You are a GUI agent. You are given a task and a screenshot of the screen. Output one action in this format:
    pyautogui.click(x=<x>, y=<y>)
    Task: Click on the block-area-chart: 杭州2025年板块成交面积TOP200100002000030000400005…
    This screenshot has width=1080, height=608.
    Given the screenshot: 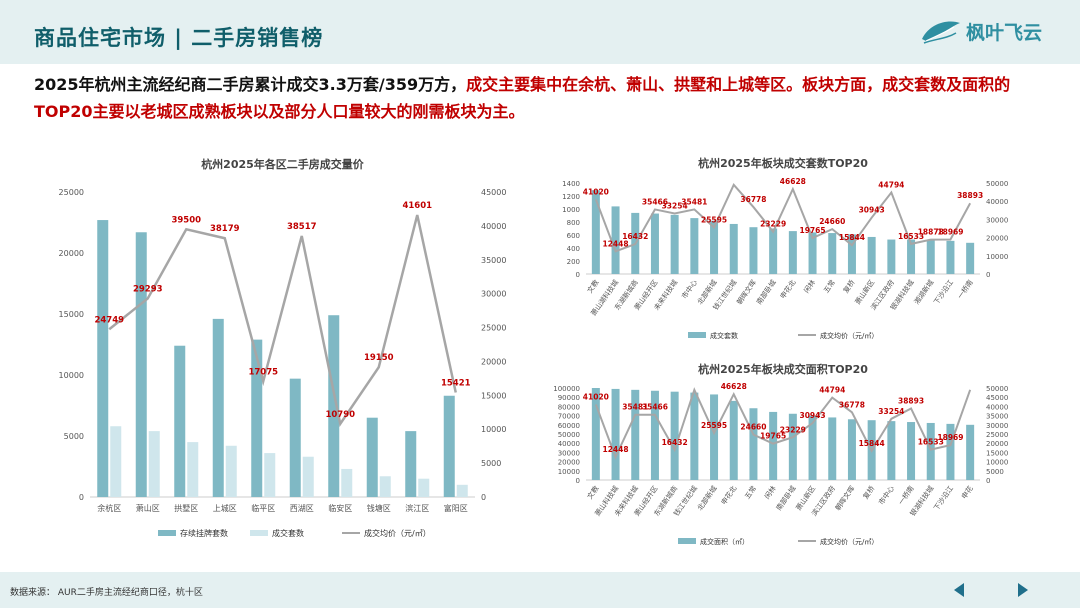 What is the action you would take?
    pyautogui.click(x=780, y=454)
    